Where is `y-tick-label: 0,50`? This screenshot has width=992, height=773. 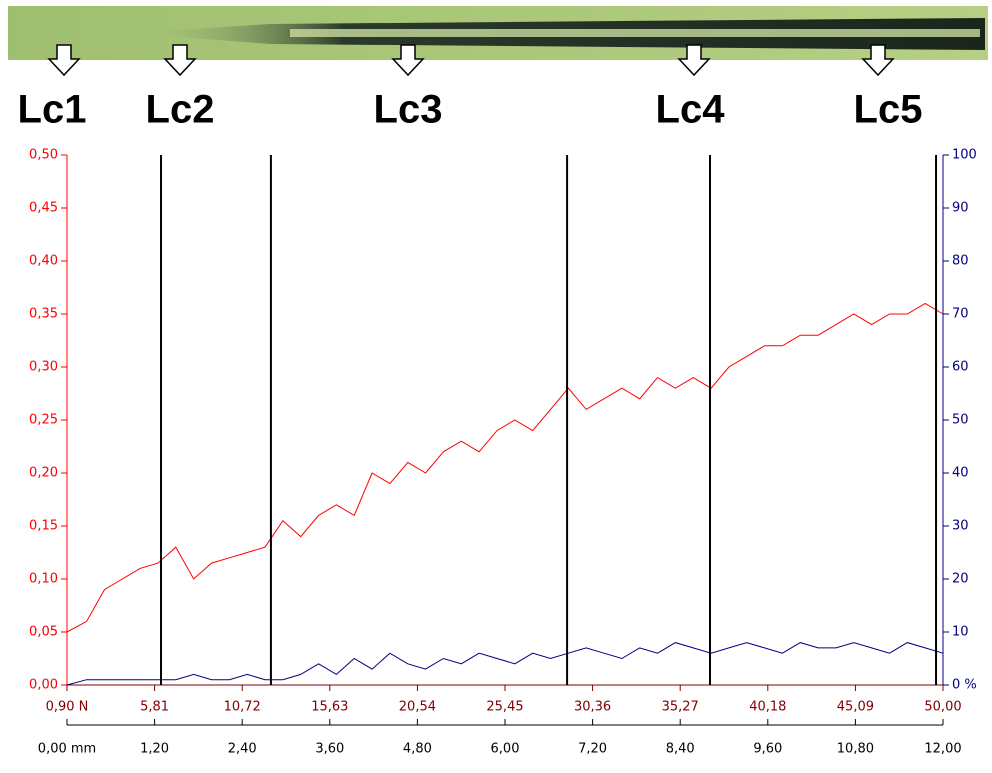 y-tick-label: 0,50 is located at coordinates (43, 155).